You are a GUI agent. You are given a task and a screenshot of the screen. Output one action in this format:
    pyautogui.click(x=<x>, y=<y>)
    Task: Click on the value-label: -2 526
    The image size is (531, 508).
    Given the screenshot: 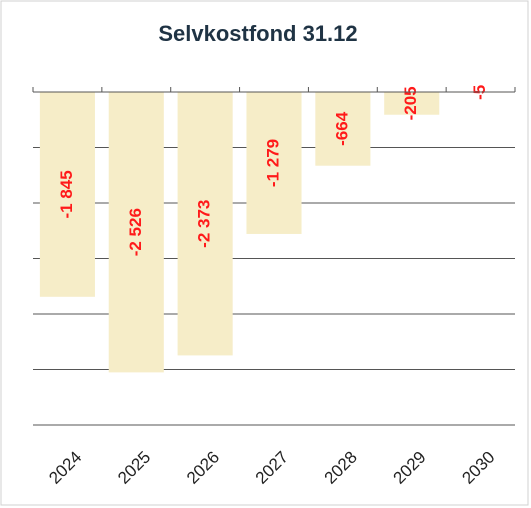 What is the action you would take?
    pyautogui.click(x=135, y=232)
    